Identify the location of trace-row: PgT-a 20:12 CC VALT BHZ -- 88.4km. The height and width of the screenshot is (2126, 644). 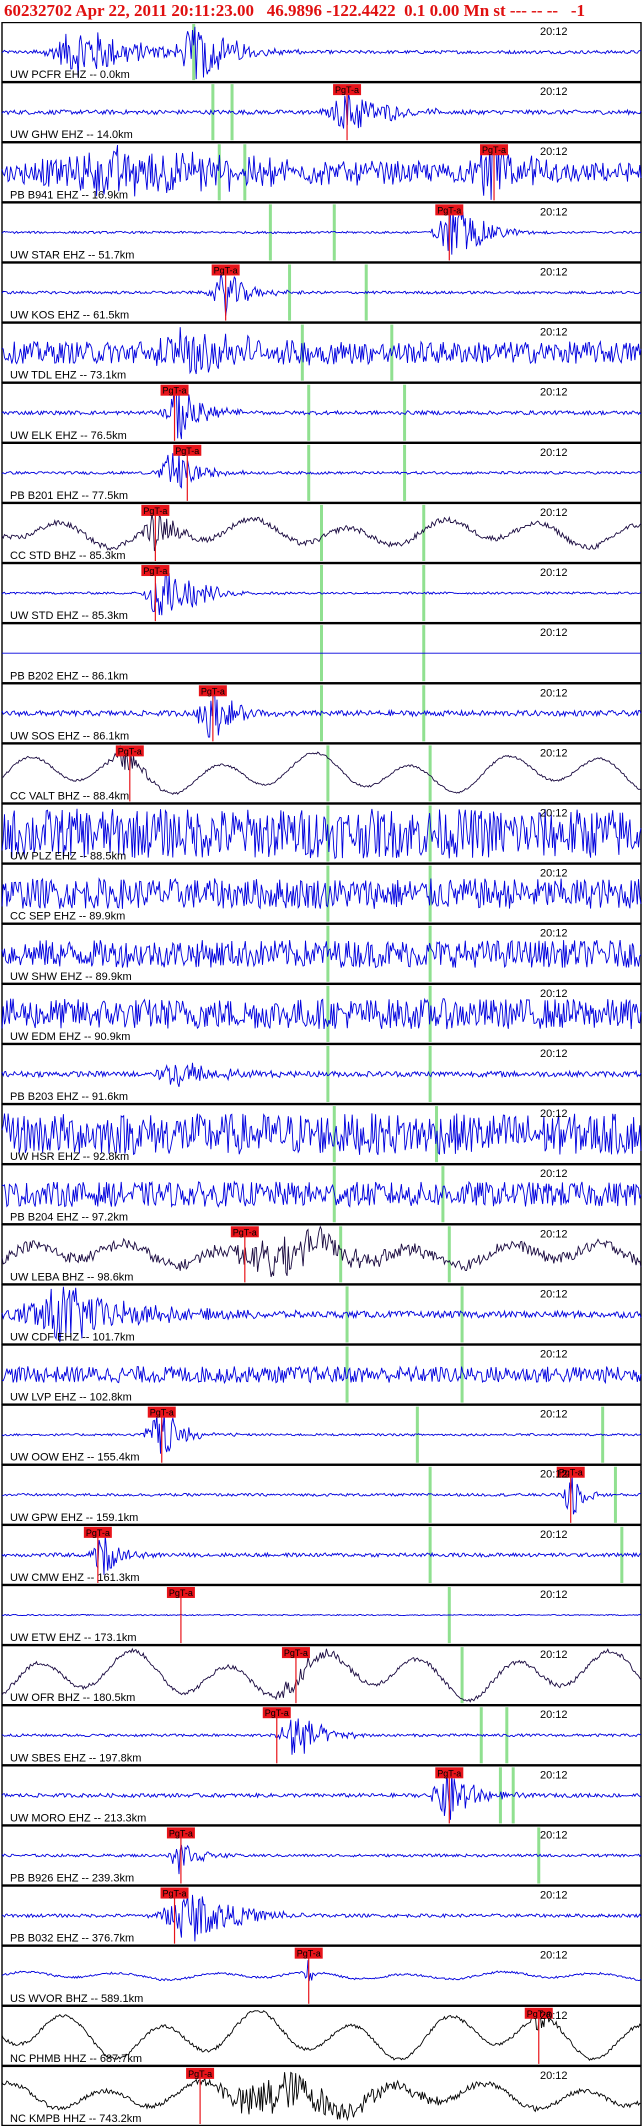
(321, 773).